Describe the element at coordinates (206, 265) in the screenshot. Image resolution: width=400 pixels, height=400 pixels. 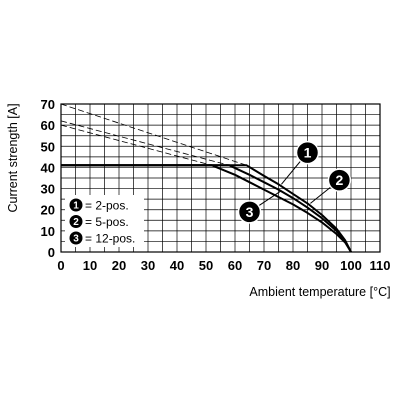
I see `x-tick-label: 50` at that location.